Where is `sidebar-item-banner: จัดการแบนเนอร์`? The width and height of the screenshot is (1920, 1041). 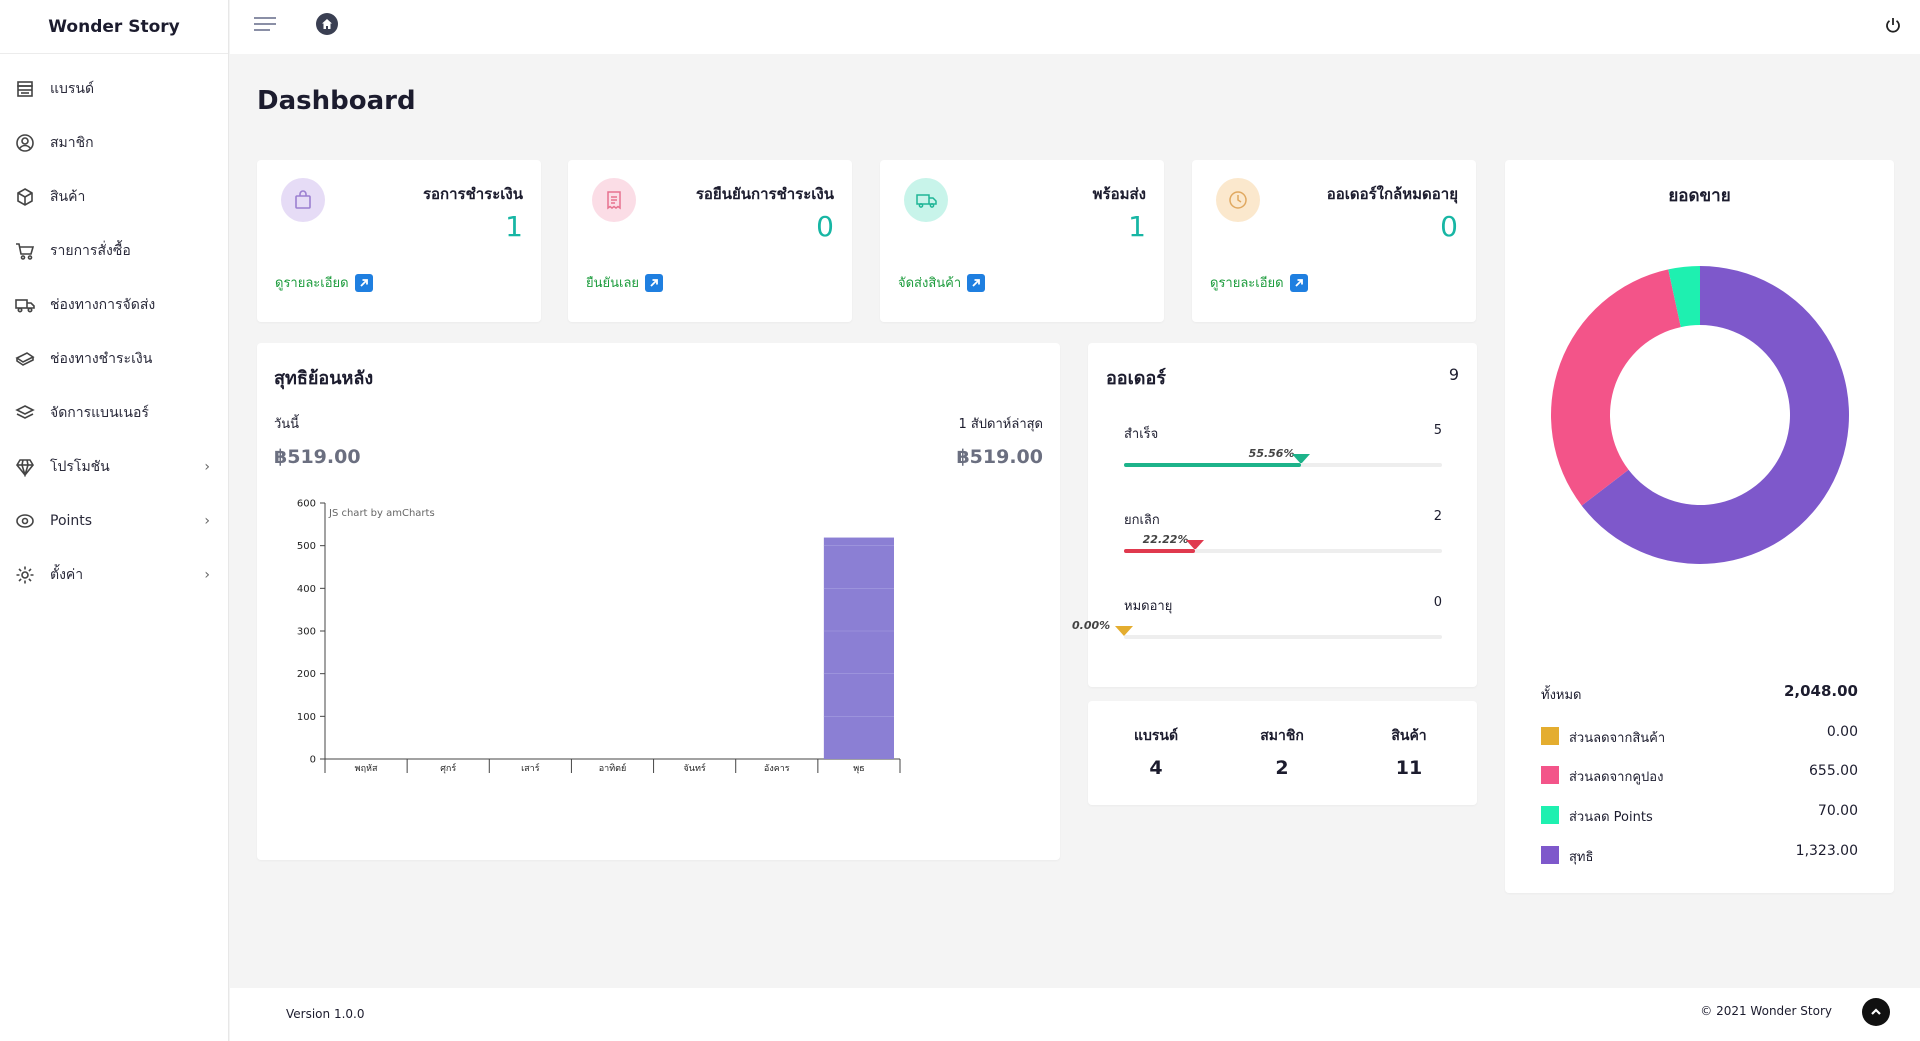 sidebar-item-banner: จัดการแบนเนอร์ is located at coordinates (114, 413).